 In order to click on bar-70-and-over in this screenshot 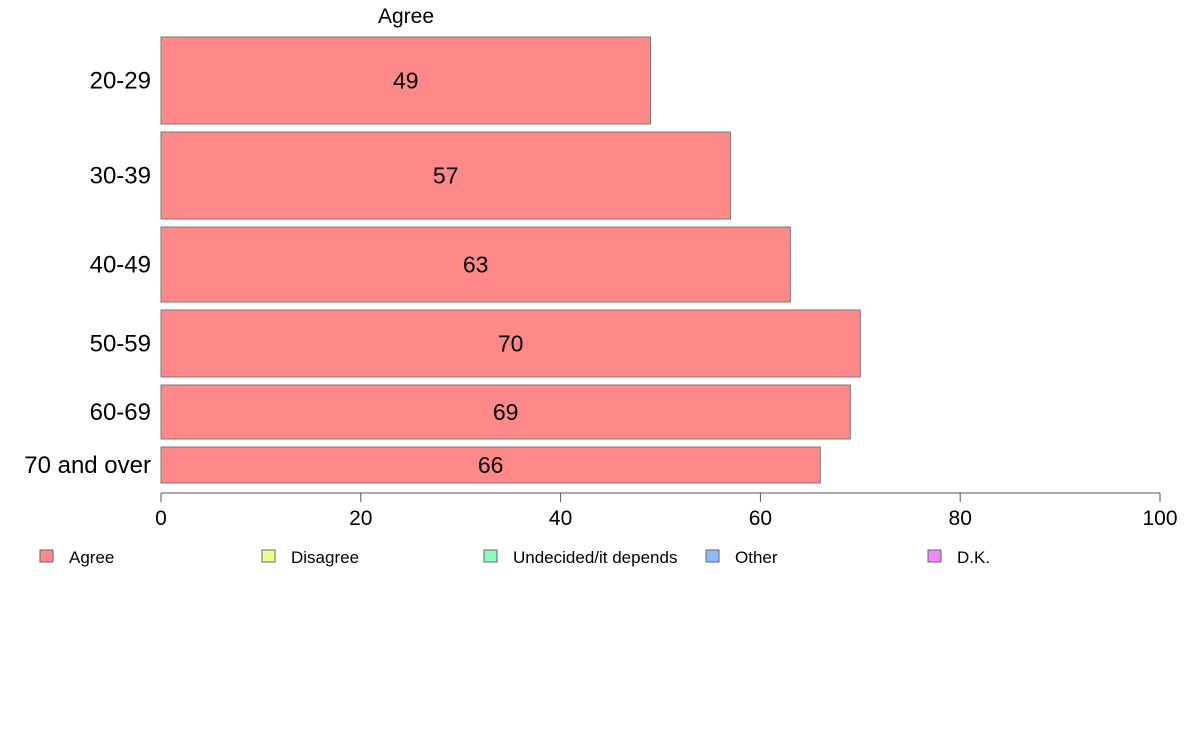, I will do `click(490, 465)`.